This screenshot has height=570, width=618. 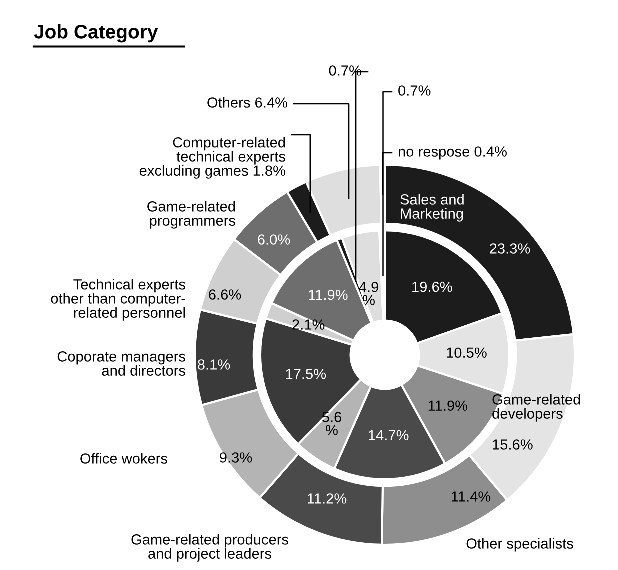 I want to click on data-label: 17.5%, so click(x=306, y=374).